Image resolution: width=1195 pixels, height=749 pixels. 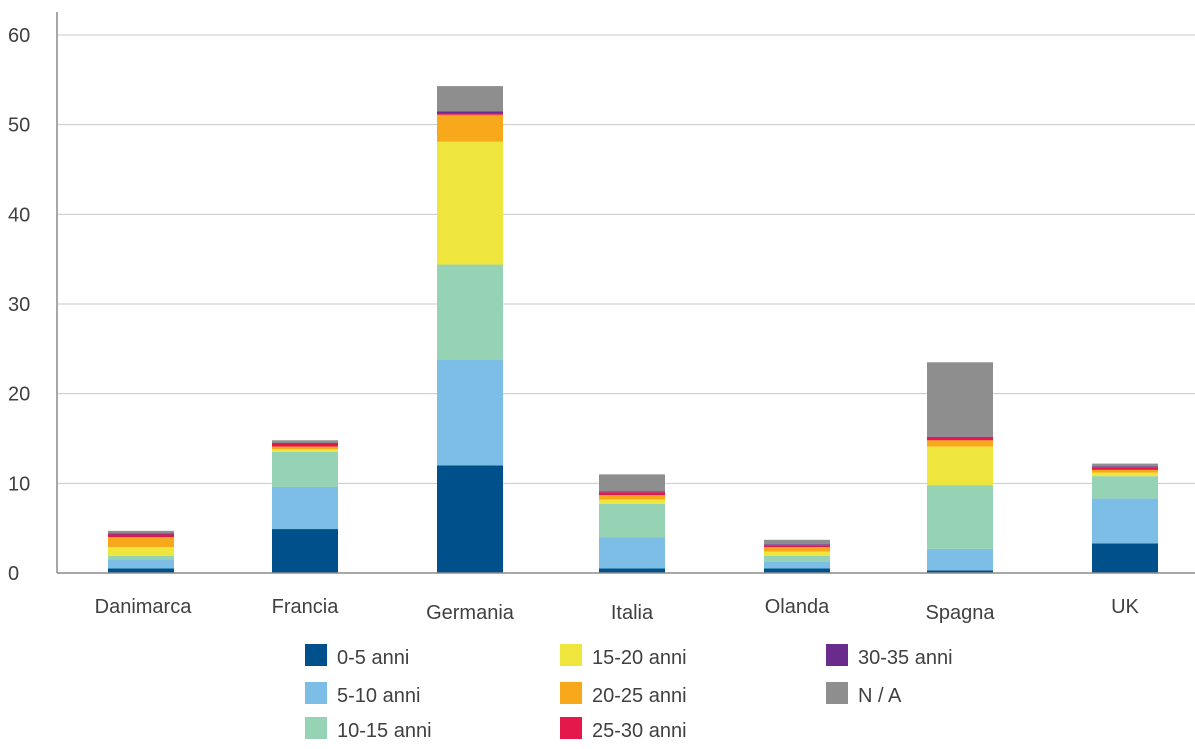 I want to click on legend-item: 25-30 anni, so click(x=623, y=729).